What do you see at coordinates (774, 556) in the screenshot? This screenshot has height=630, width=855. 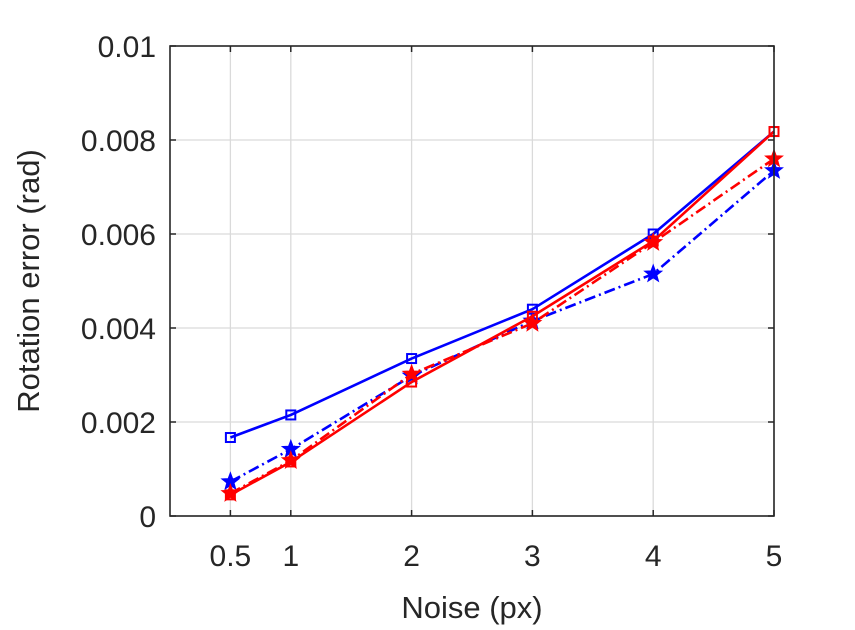 I see `x-tick-label: 5` at bounding box center [774, 556].